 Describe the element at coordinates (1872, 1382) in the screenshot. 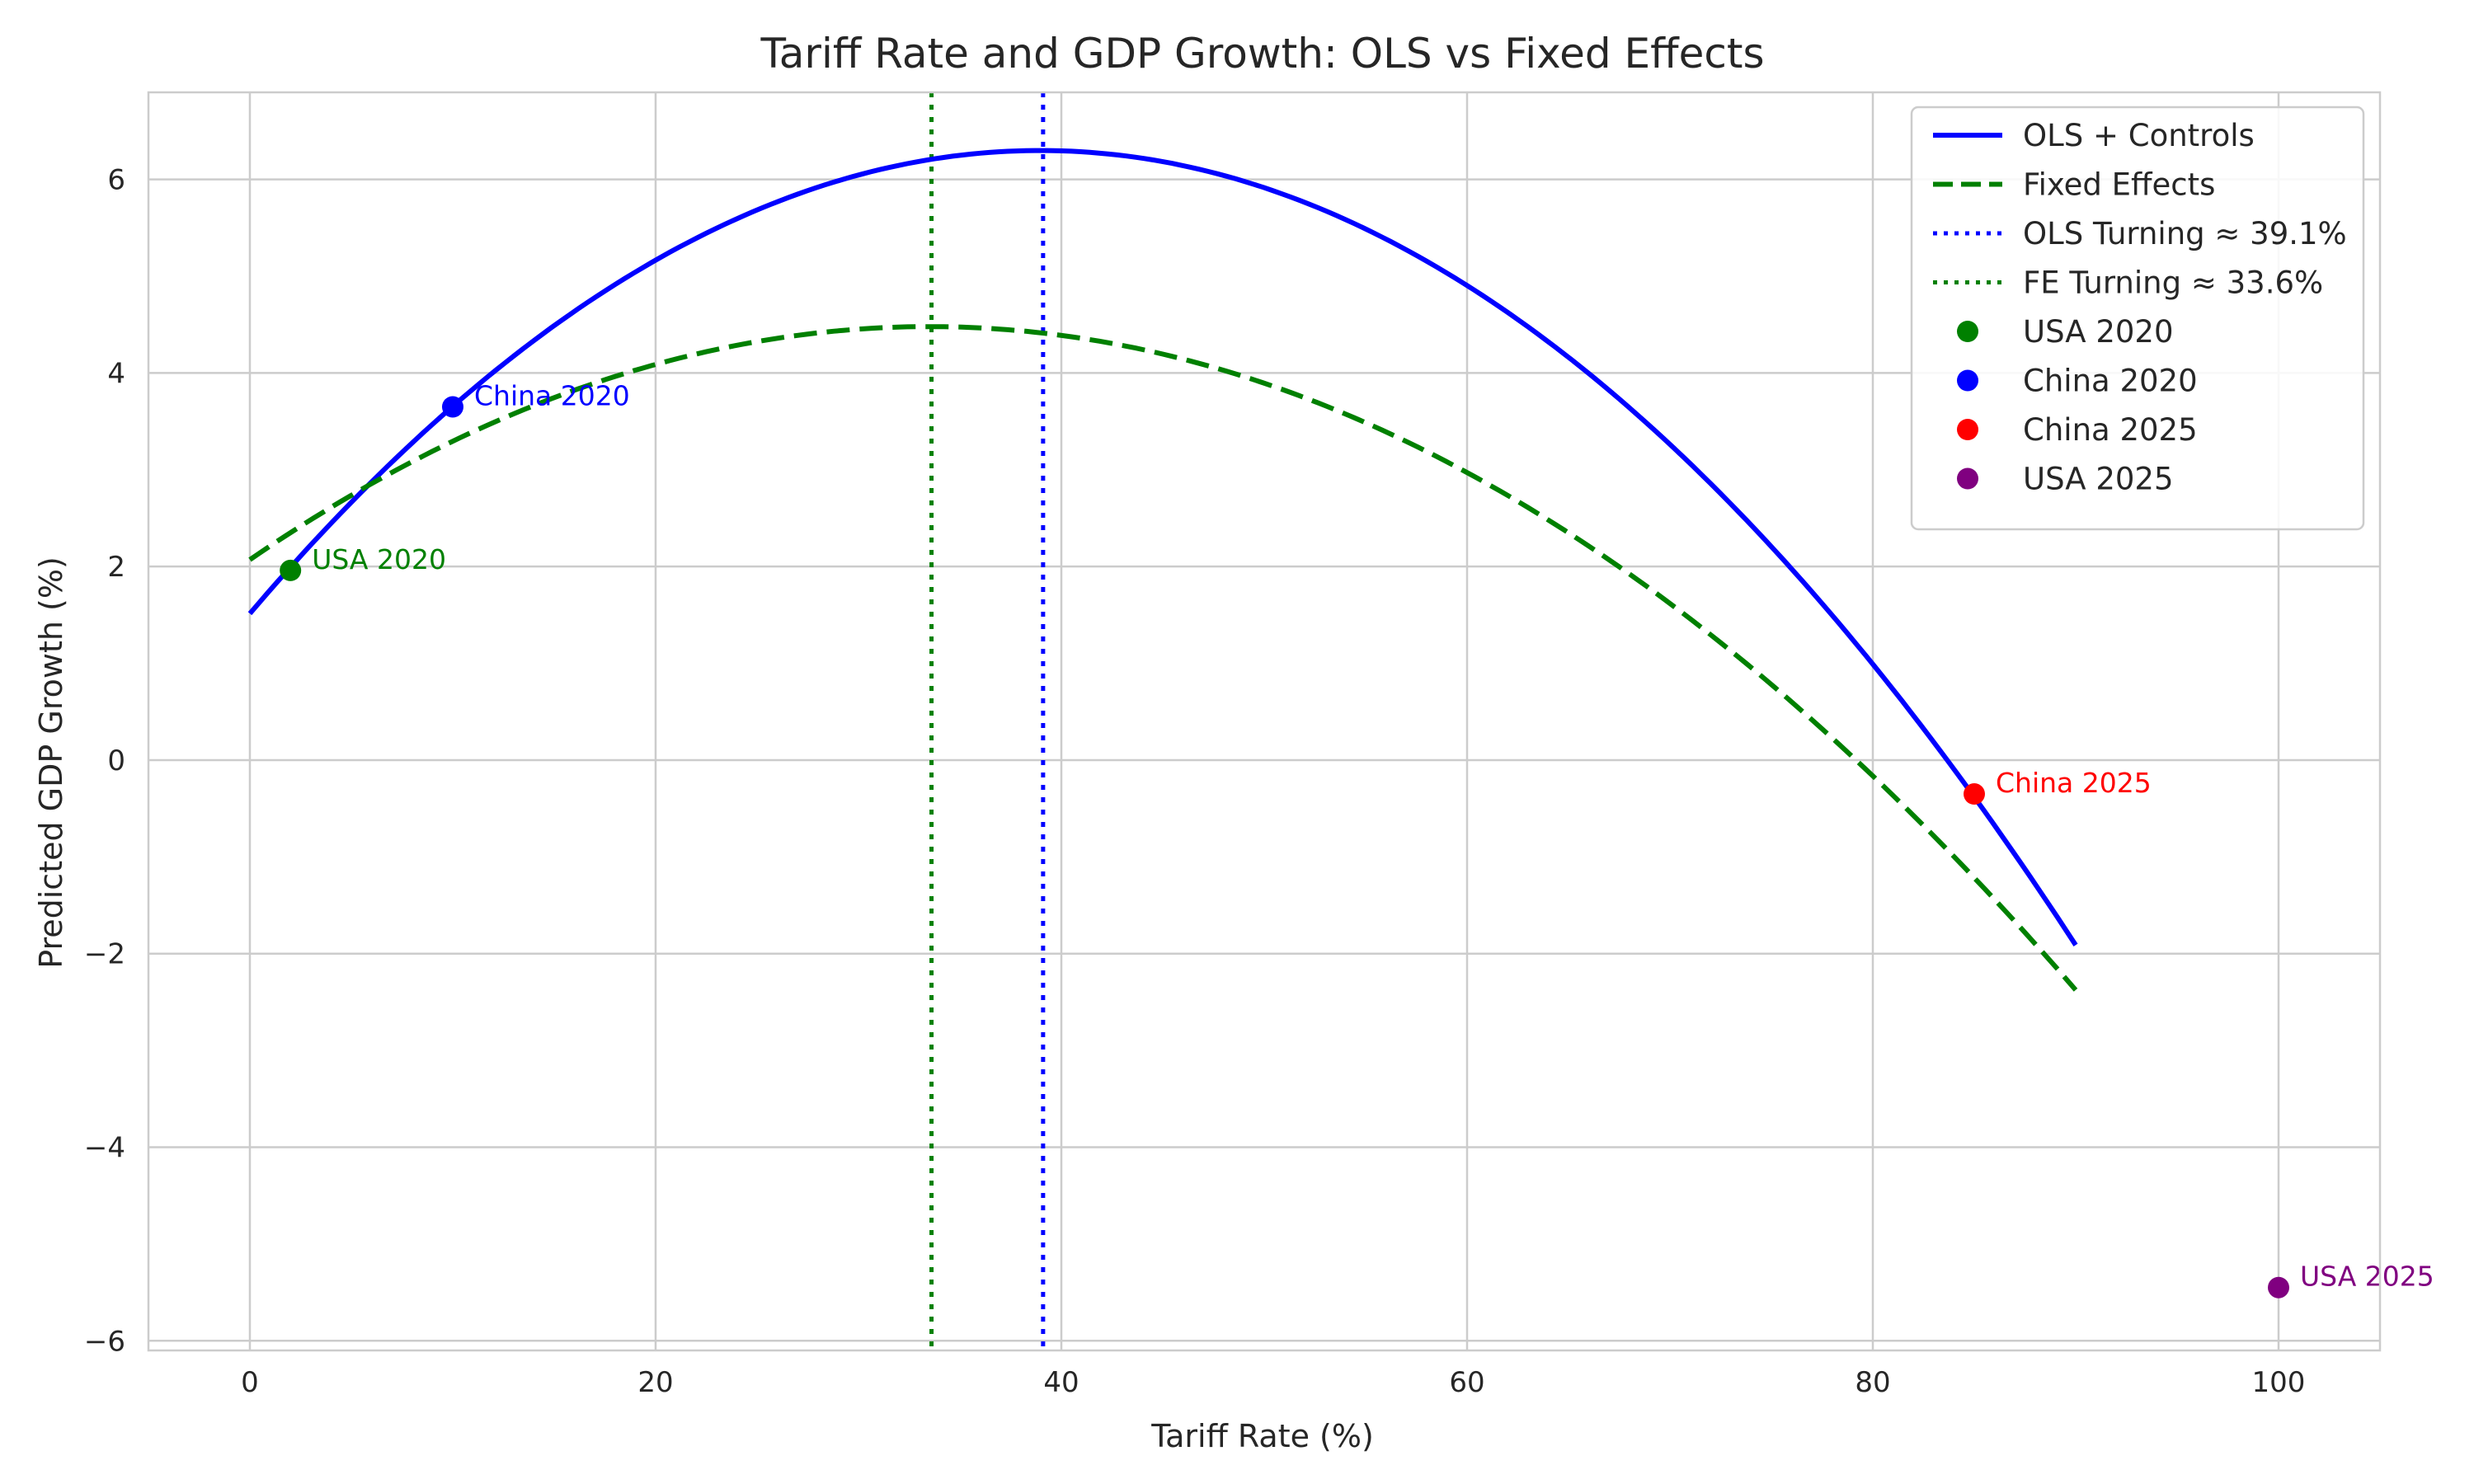

I see `x-tick-label: 80` at that location.